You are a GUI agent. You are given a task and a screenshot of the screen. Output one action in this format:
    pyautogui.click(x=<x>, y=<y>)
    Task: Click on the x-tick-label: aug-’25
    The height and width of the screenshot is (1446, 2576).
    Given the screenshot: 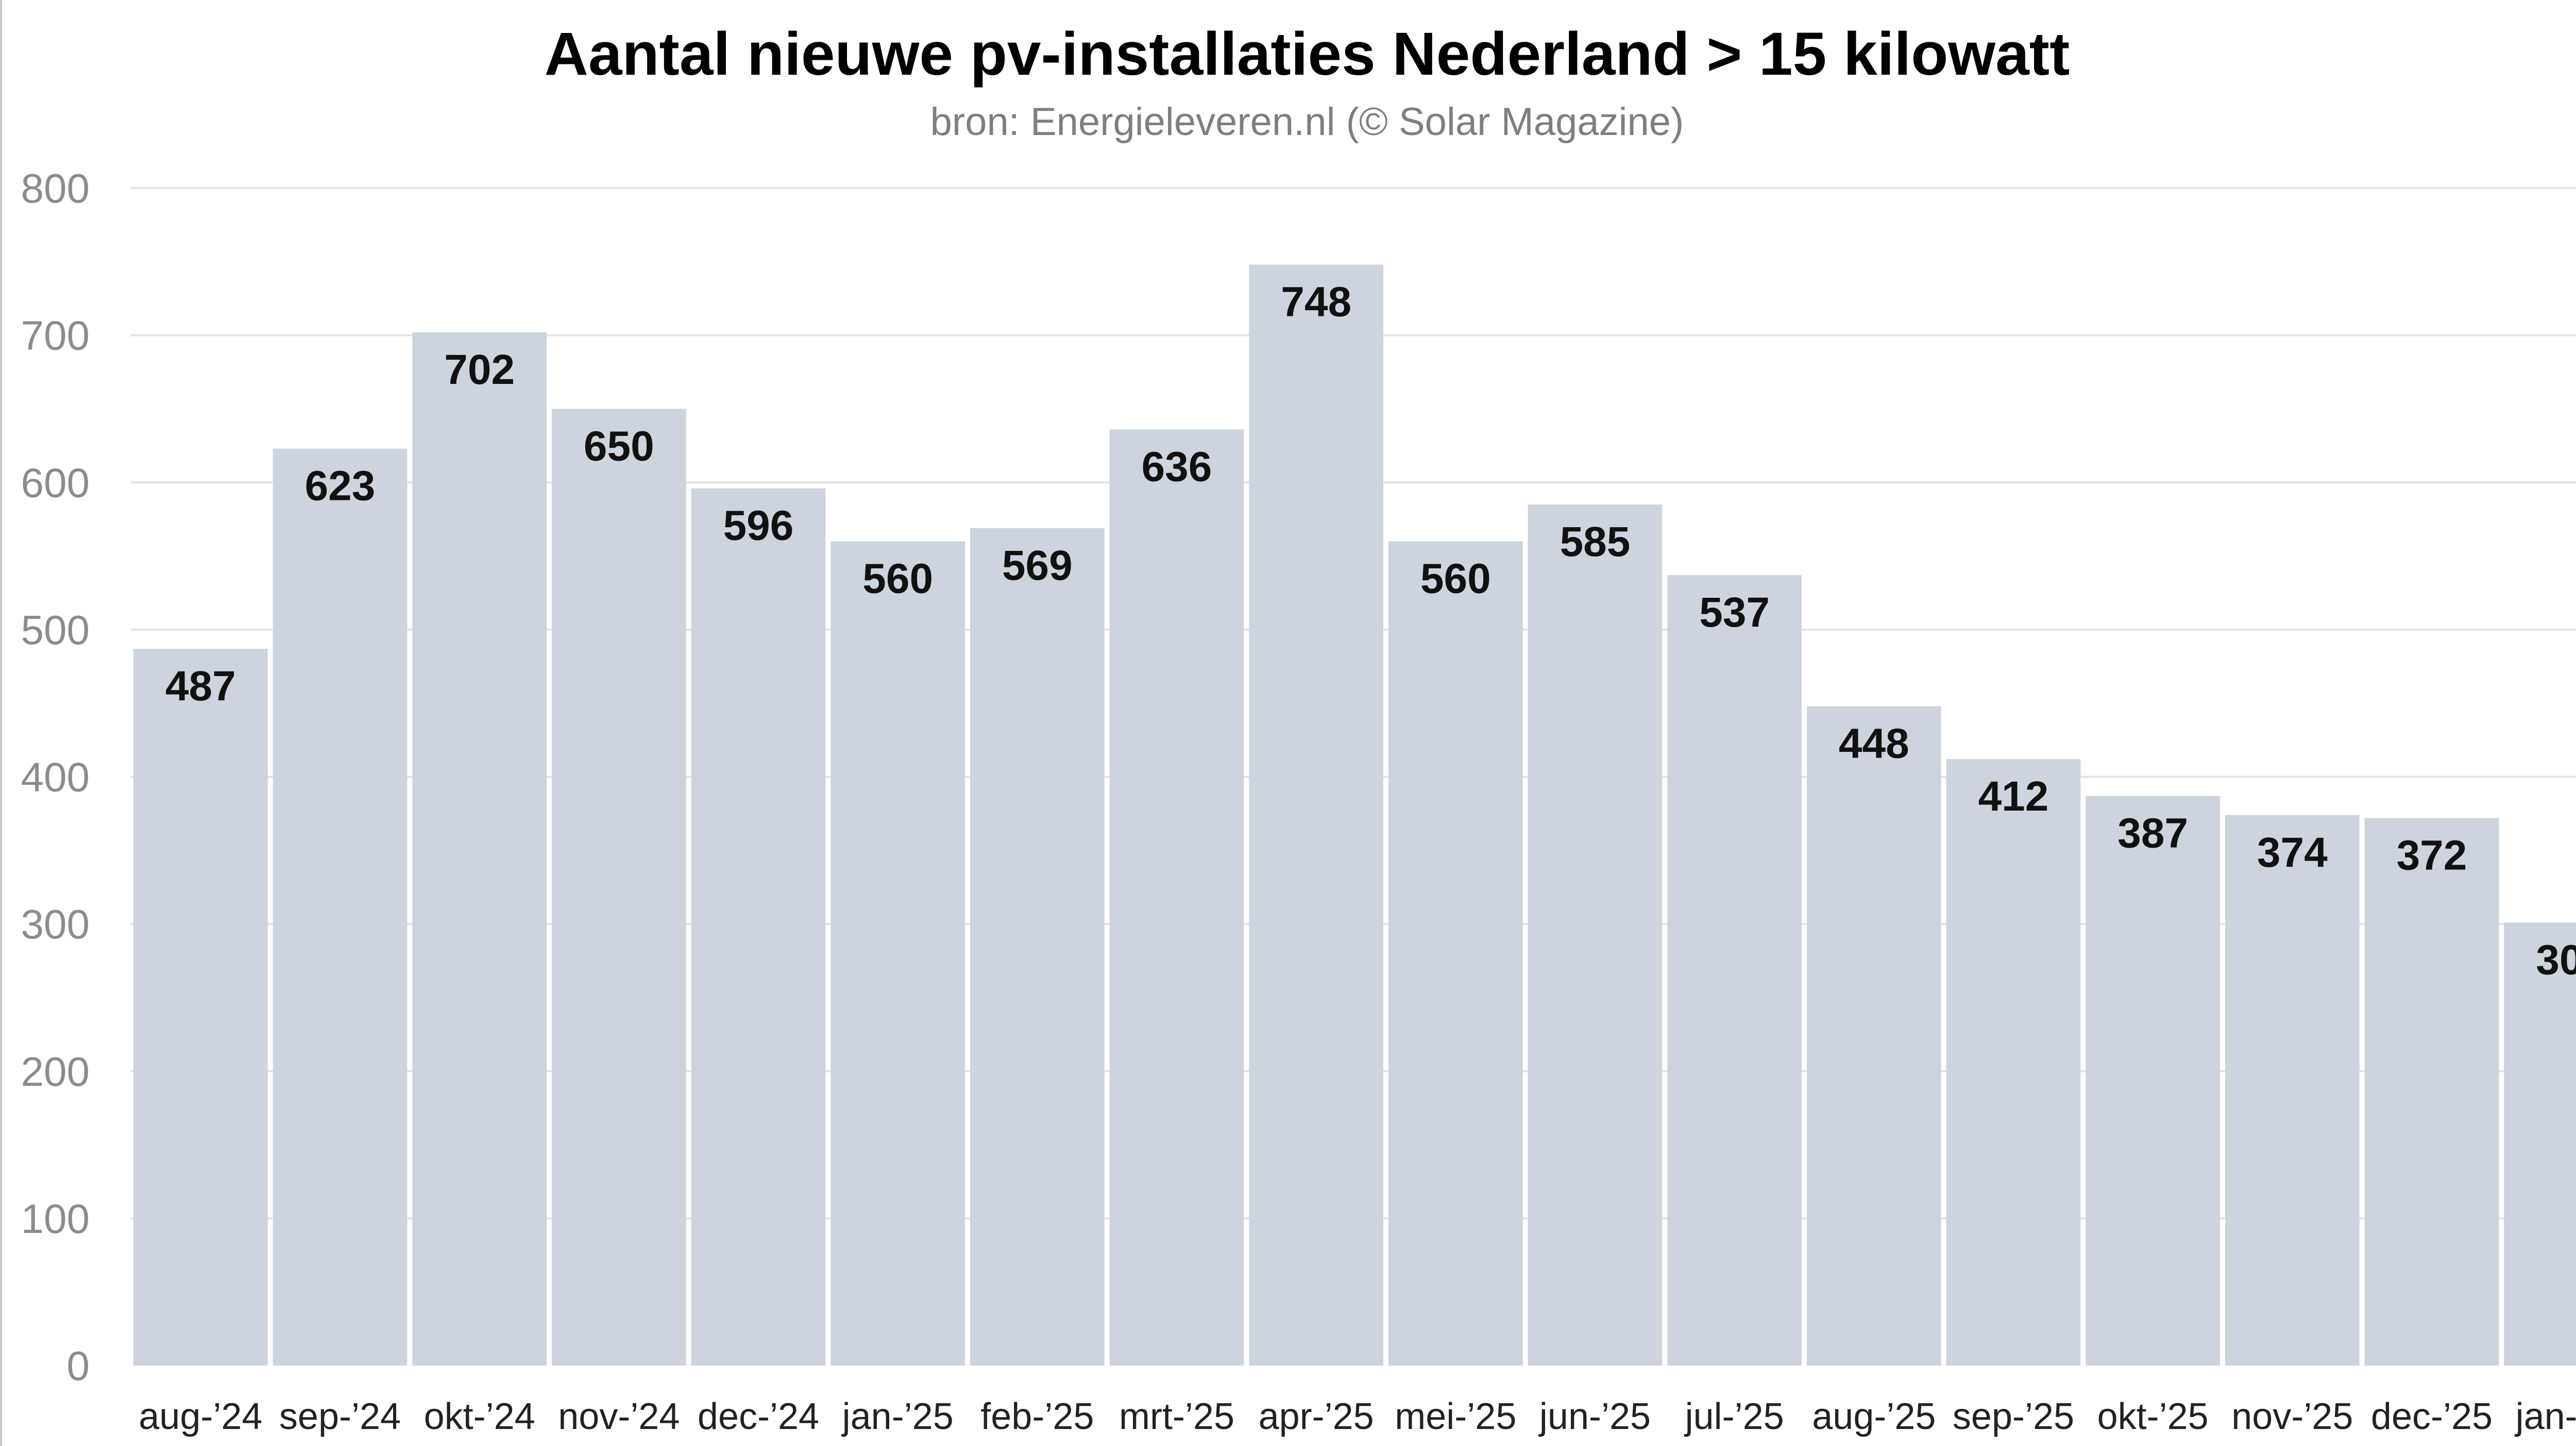 What is the action you would take?
    pyautogui.click(x=1874, y=1416)
    